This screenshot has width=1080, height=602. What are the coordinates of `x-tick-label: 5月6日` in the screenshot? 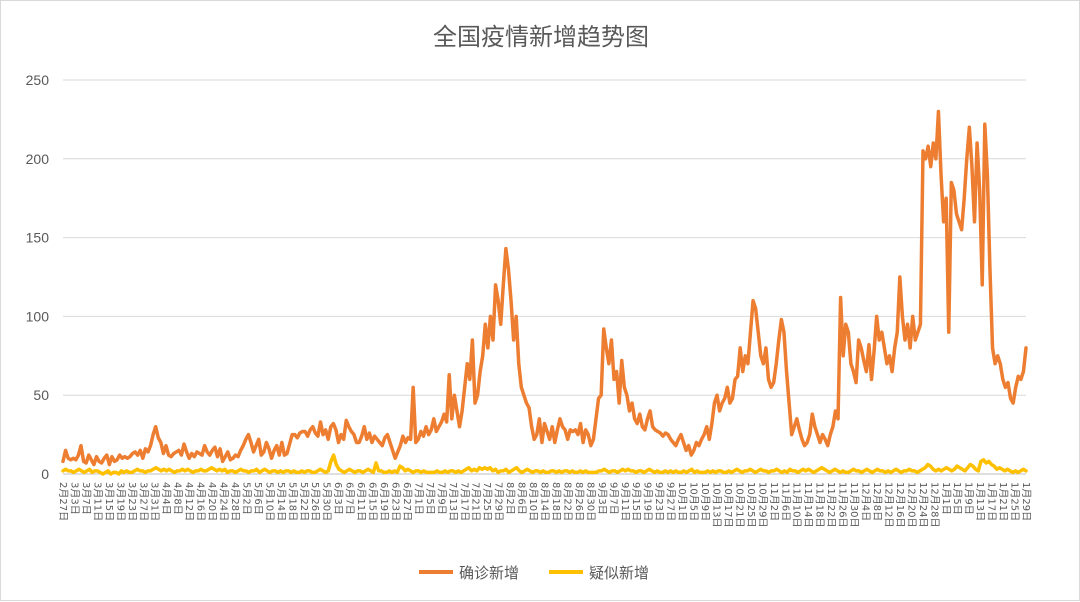 It's located at (258, 498).